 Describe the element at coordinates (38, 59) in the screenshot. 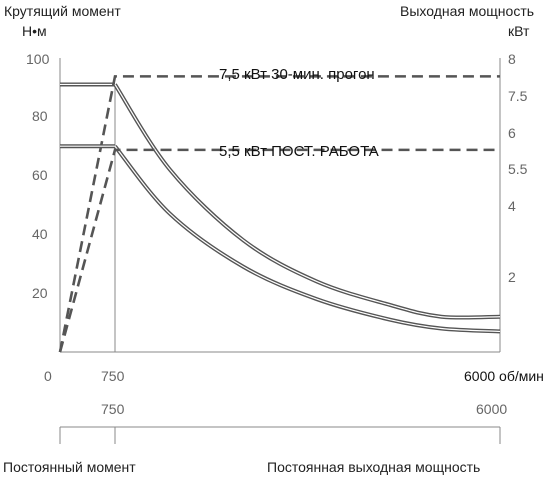

I see `left-tick-100: 100` at that location.